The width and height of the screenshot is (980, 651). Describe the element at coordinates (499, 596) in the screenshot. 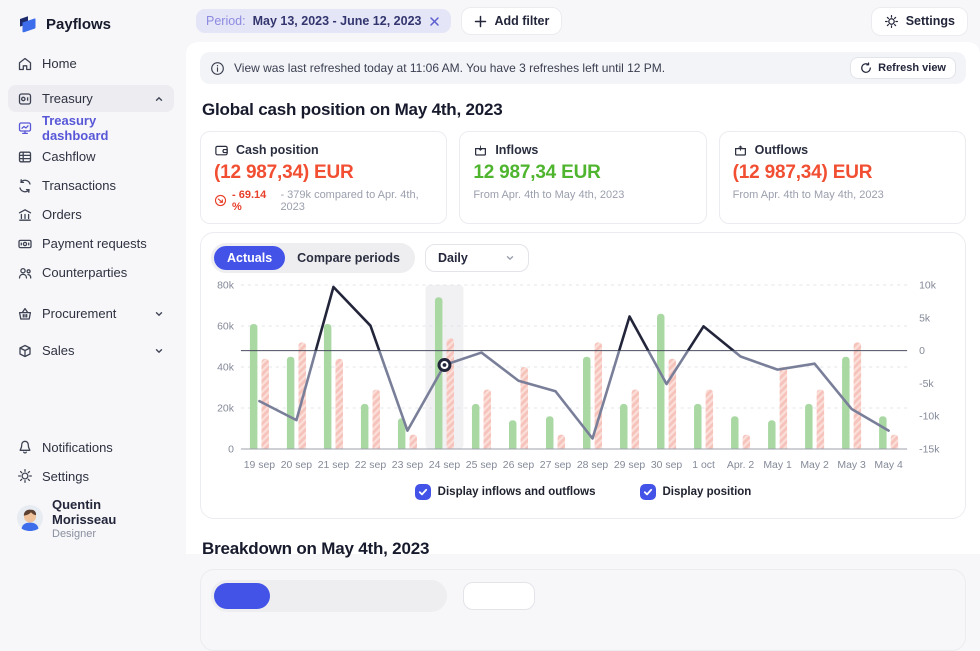

I see `breakdown-frequency-select` at that location.